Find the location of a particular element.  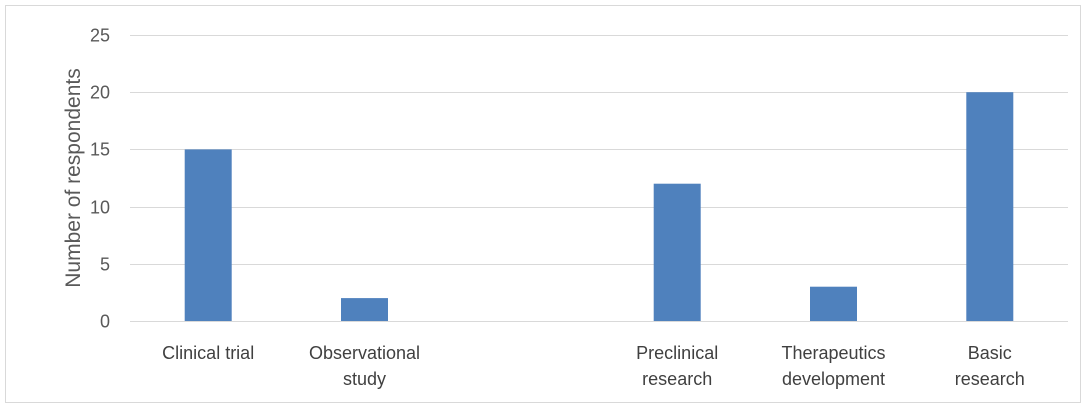

y-tick-label: 5 is located at coordinates (105, 265).